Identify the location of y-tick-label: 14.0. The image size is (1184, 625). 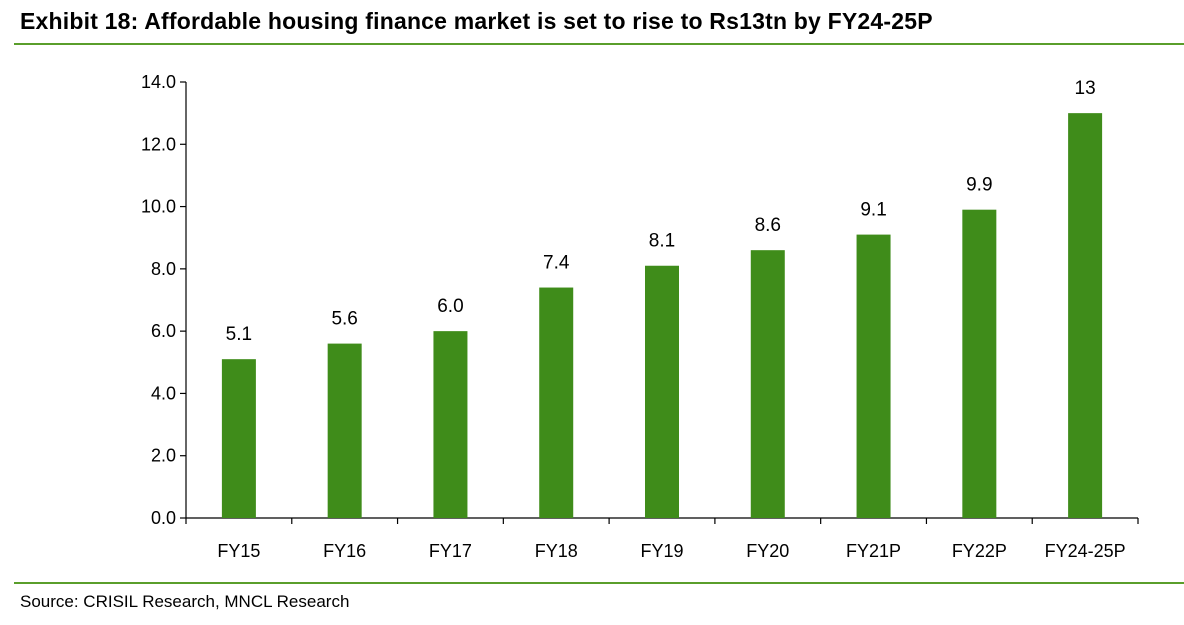
(158, 82).